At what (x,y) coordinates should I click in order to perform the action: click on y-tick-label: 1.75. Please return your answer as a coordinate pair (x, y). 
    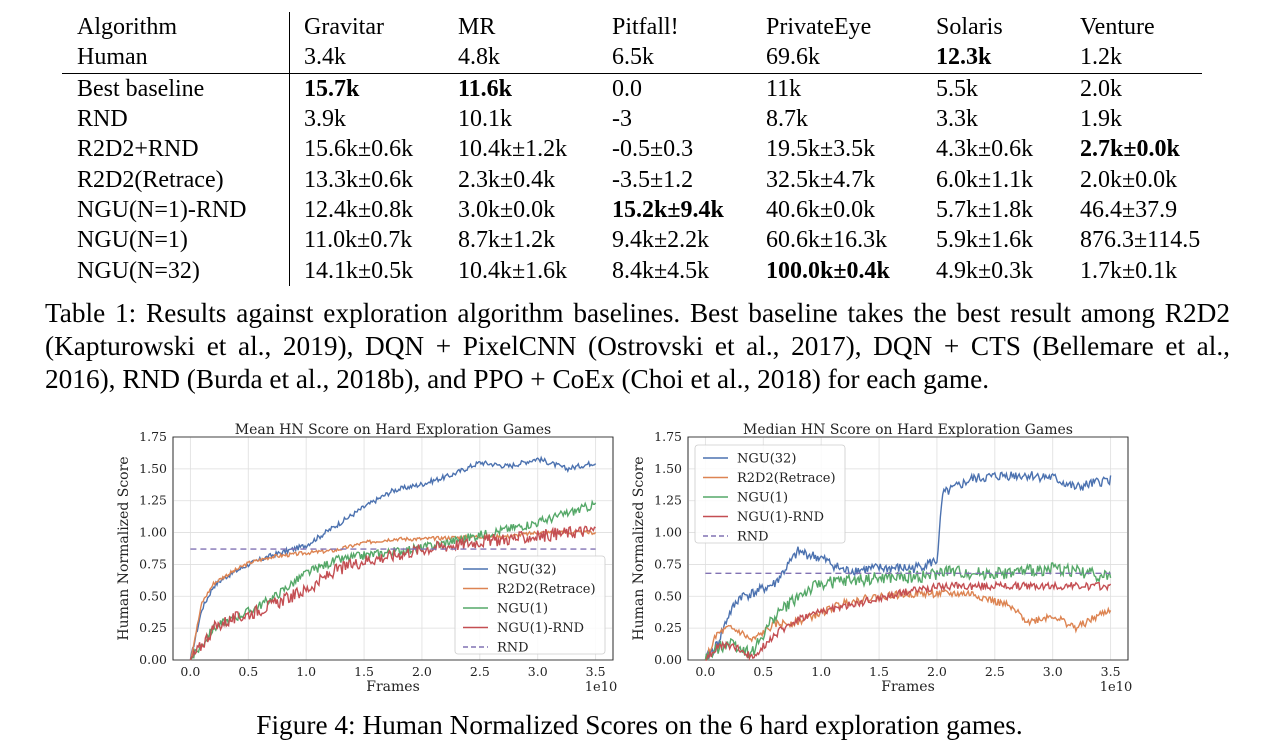
    Looking at the image, I should click on (153, 436).